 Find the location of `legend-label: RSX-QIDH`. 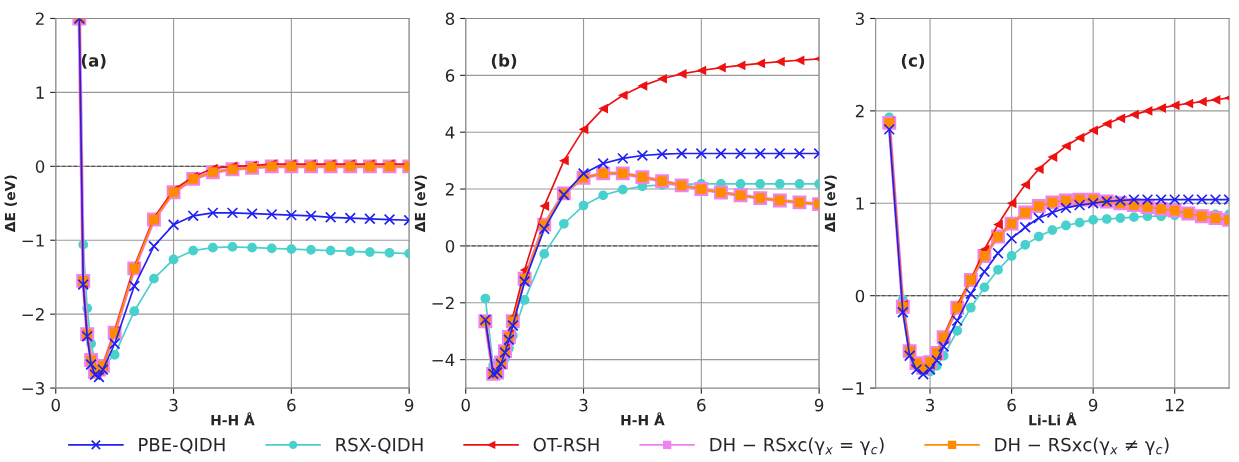

legend-label: RSX-QIDH is located at coordinates (379, 445).